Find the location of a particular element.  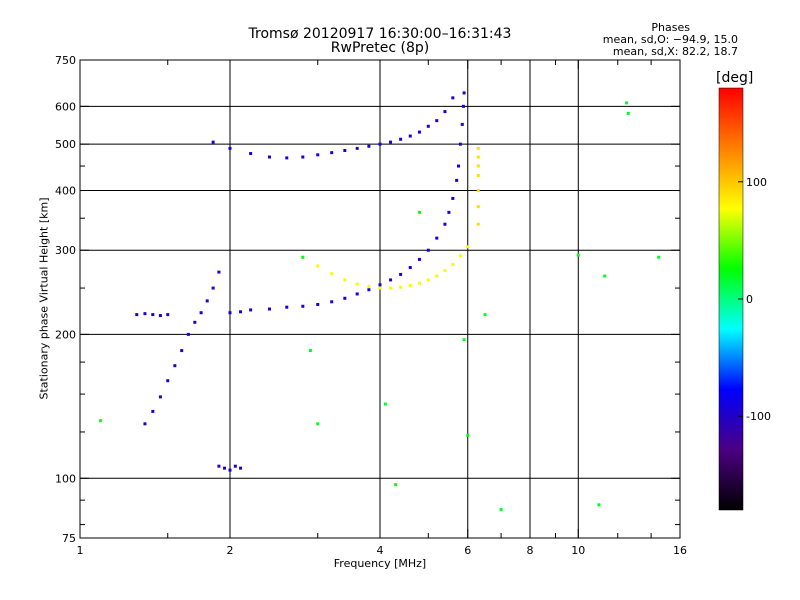

x-axis-label: Frequency [MHz] is located at coordinates (380, 563).